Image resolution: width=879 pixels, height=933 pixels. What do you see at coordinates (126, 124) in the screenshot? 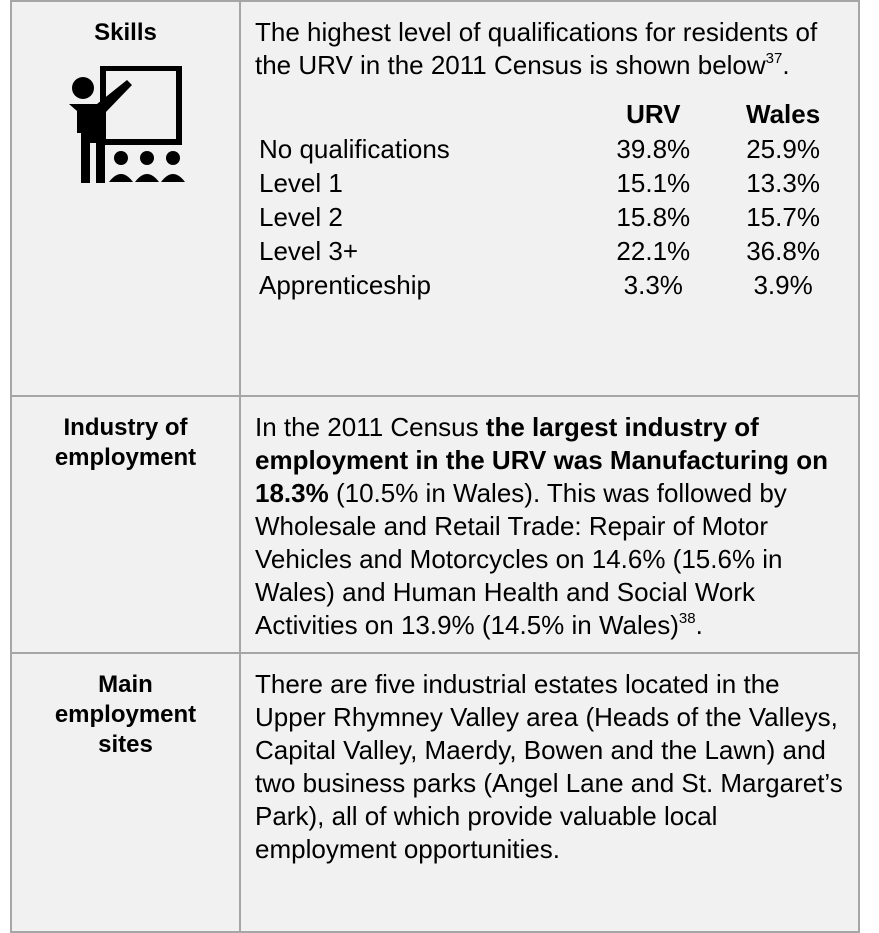
I see `teacher-icon` at bounding box center [126, 124].